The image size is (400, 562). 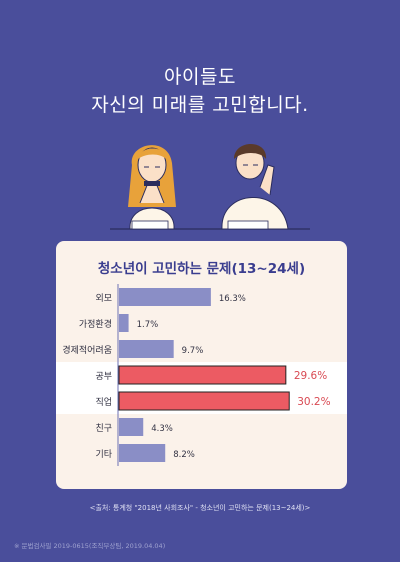 I want to click on value-label: 30.2%, so click(x=313, y=402).